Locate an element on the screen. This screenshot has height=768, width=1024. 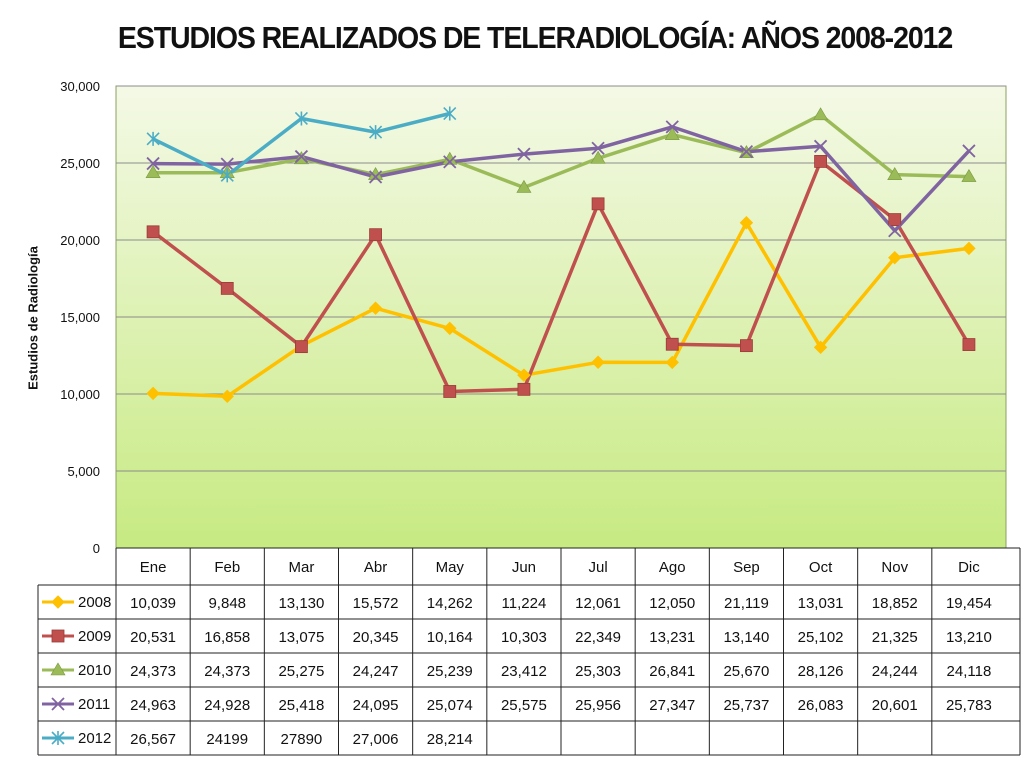
table-cell: 28,214 is located at coordinates (450, 739).